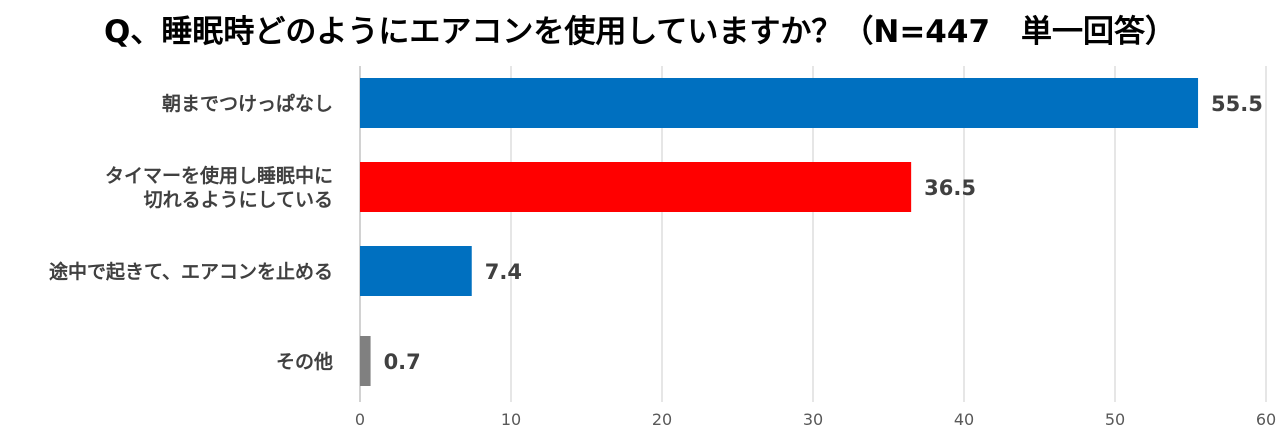  Describe the element at coordinates (1266, 419) in the screenshot. I see `x-tick-label: 60` at that location.